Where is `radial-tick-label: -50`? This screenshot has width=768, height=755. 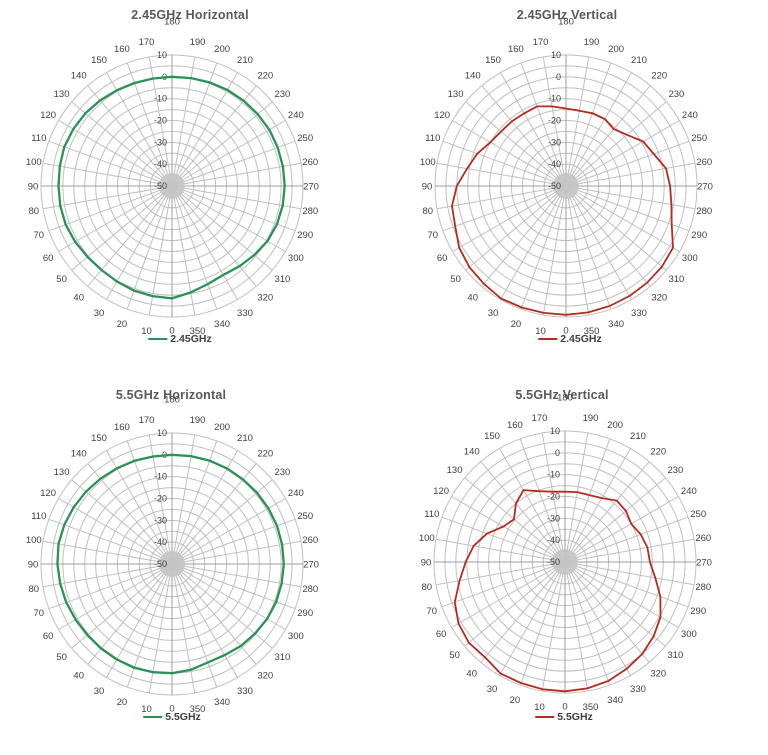 radial-tick-label: -50 is located at coordinates (554, 186).